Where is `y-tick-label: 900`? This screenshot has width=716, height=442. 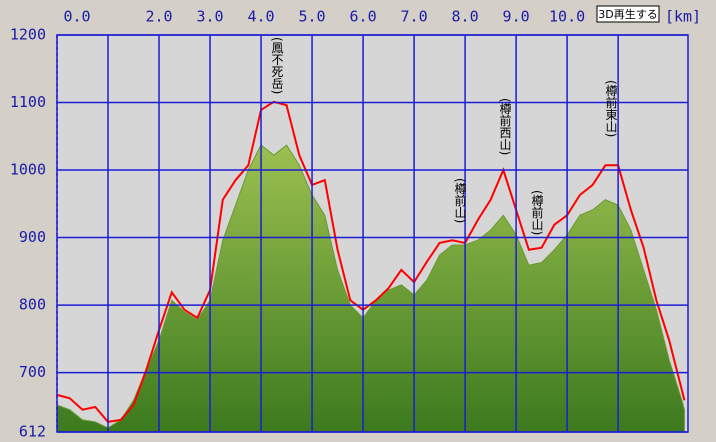 y-tick-label: 900 is located at coordinates (32, 237).